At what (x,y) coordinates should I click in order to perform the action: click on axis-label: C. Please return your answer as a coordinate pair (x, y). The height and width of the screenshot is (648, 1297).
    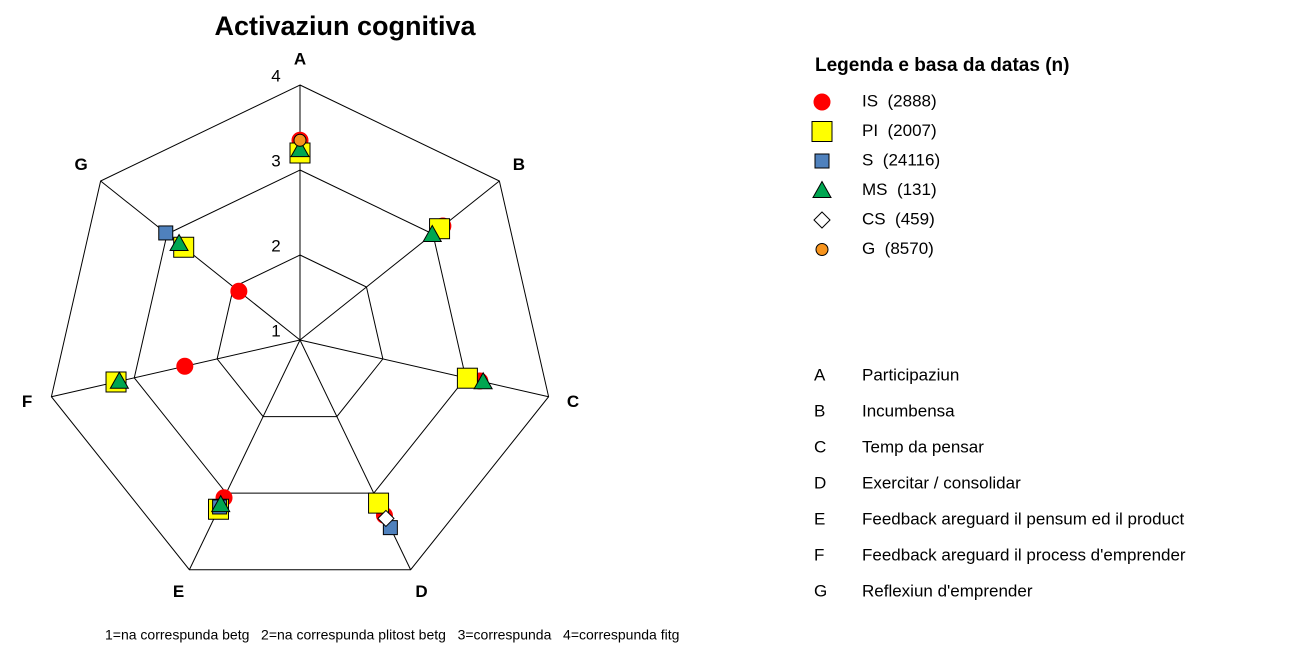
    Looking at the image, I should click on (573, 401).